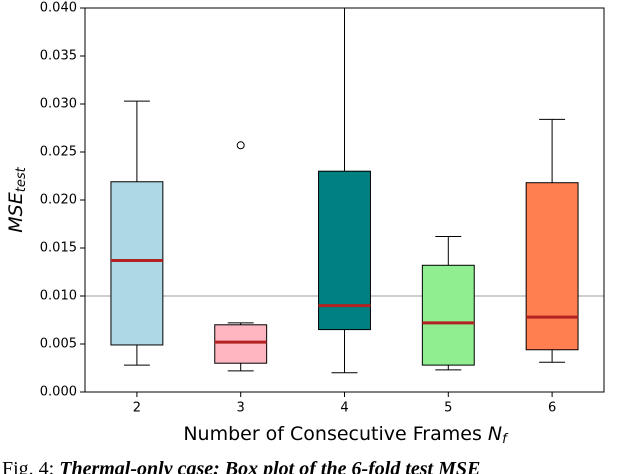 Image resolution: width=640 pixels, height=474 pixels. What do you see at coordinates (137, 408) in the screenshot?
I see `x-tick-label: 2` at bounding box center [137, 408].